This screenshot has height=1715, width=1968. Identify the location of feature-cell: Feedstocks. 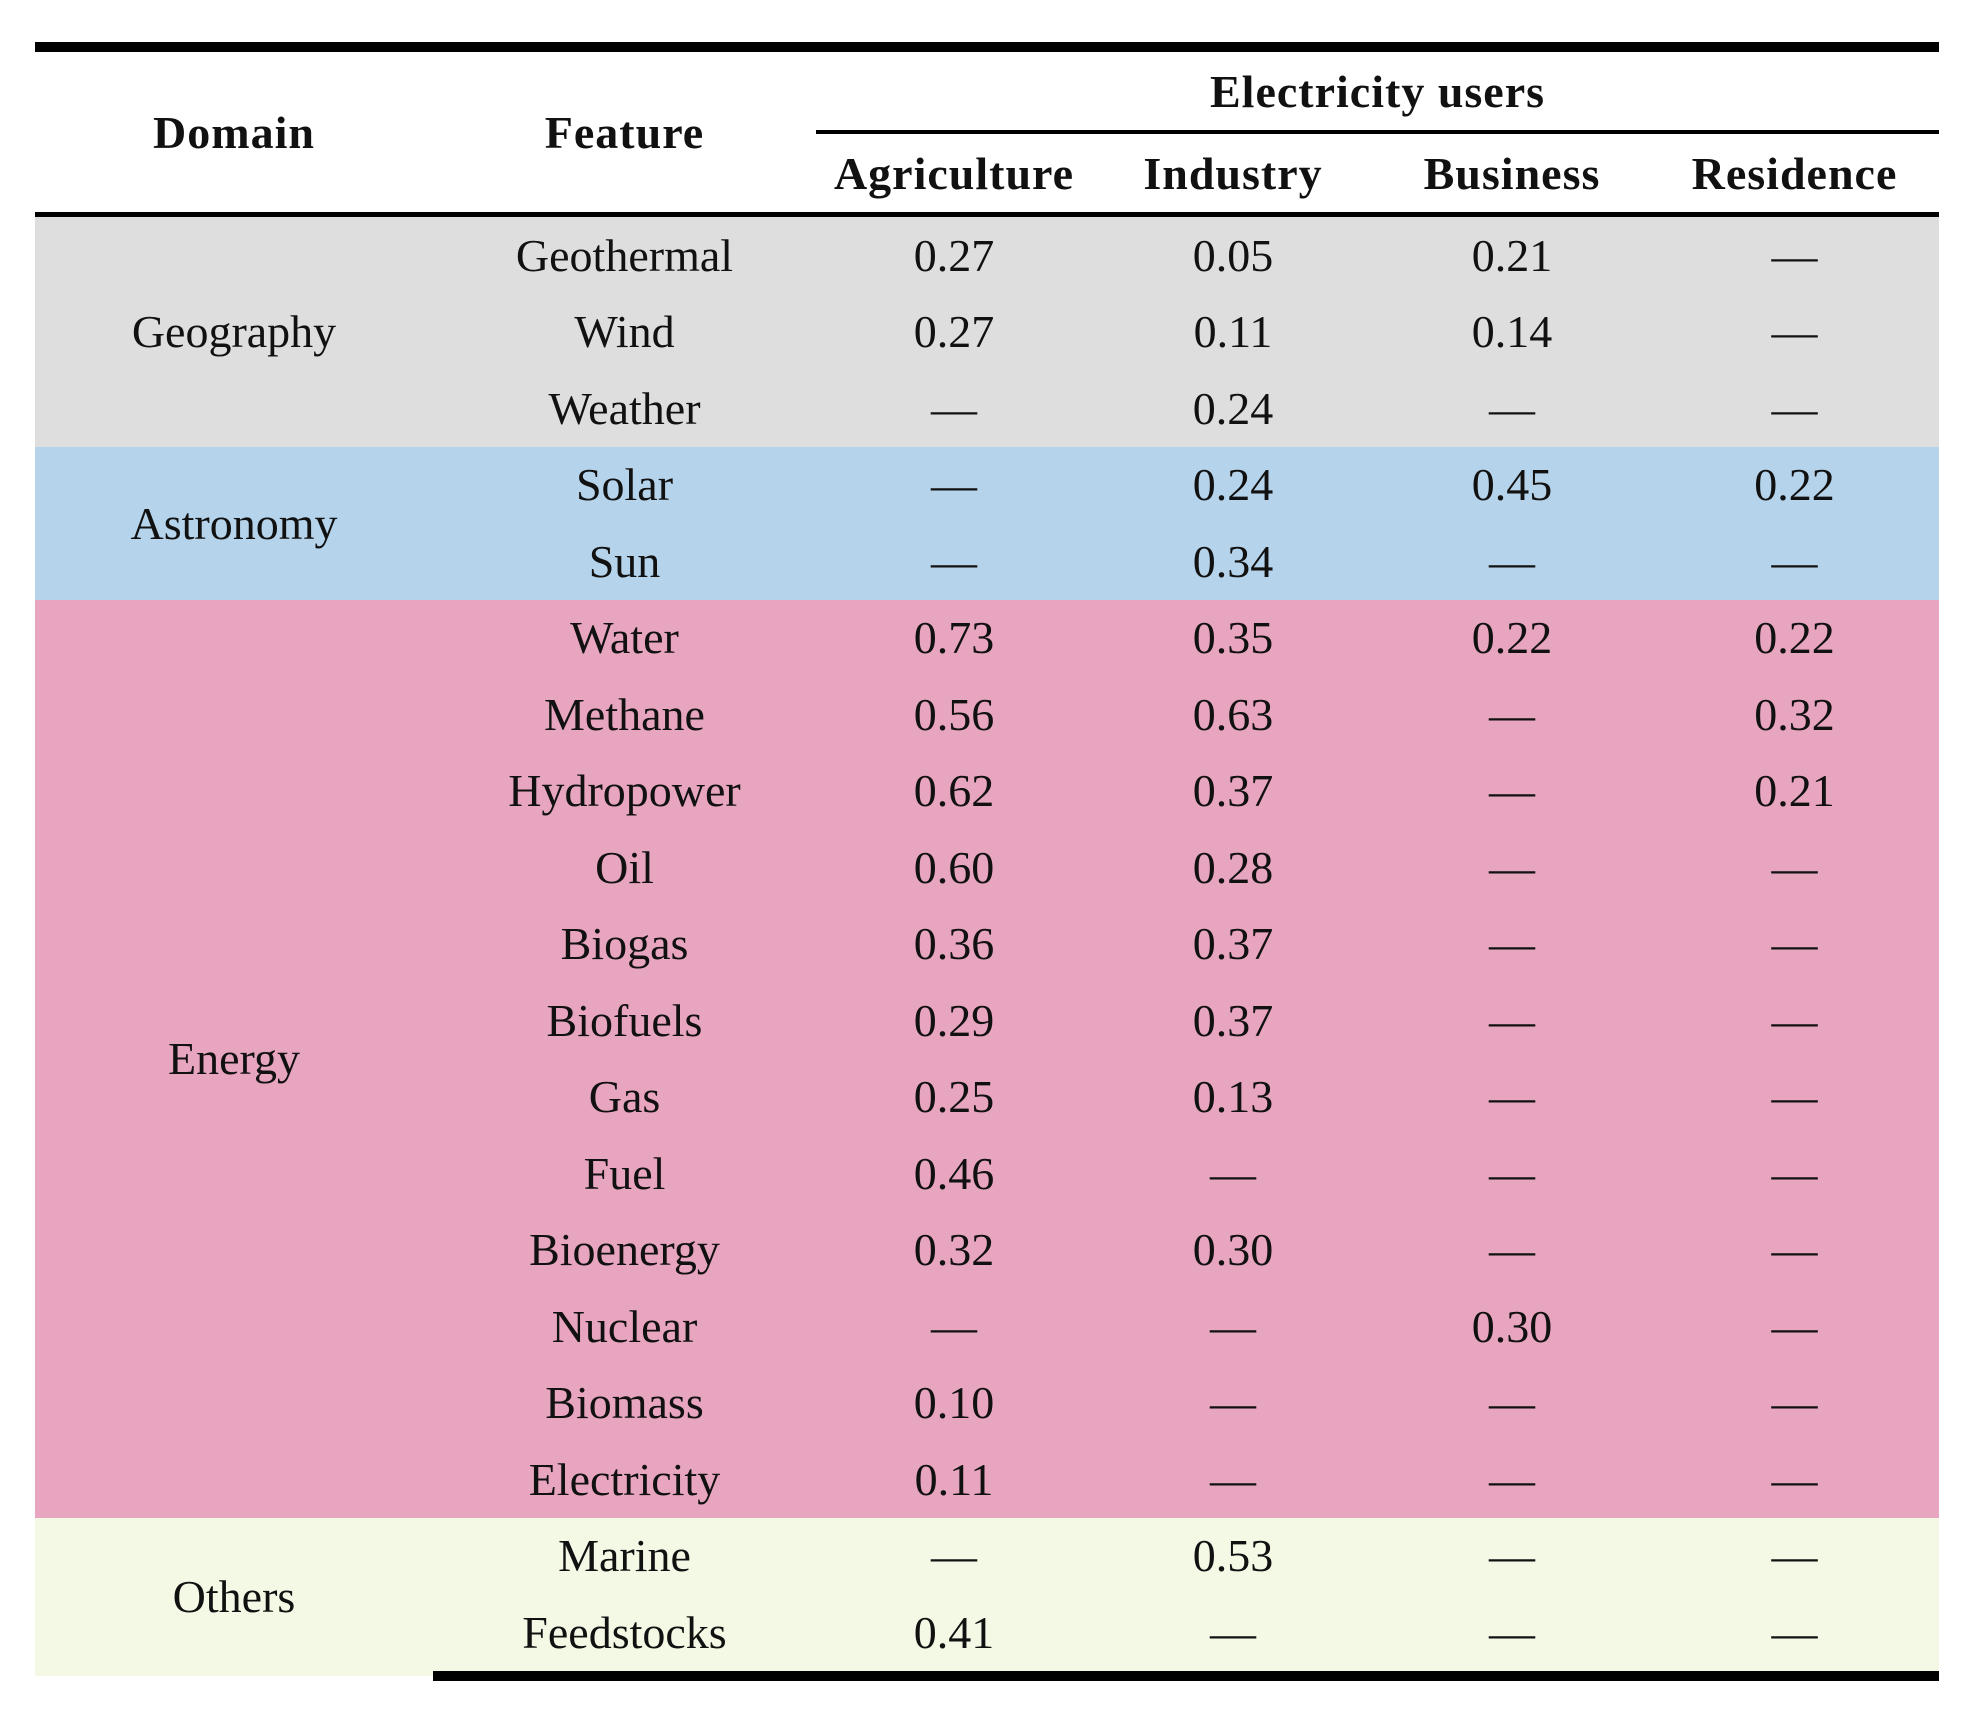
(624, 1637).